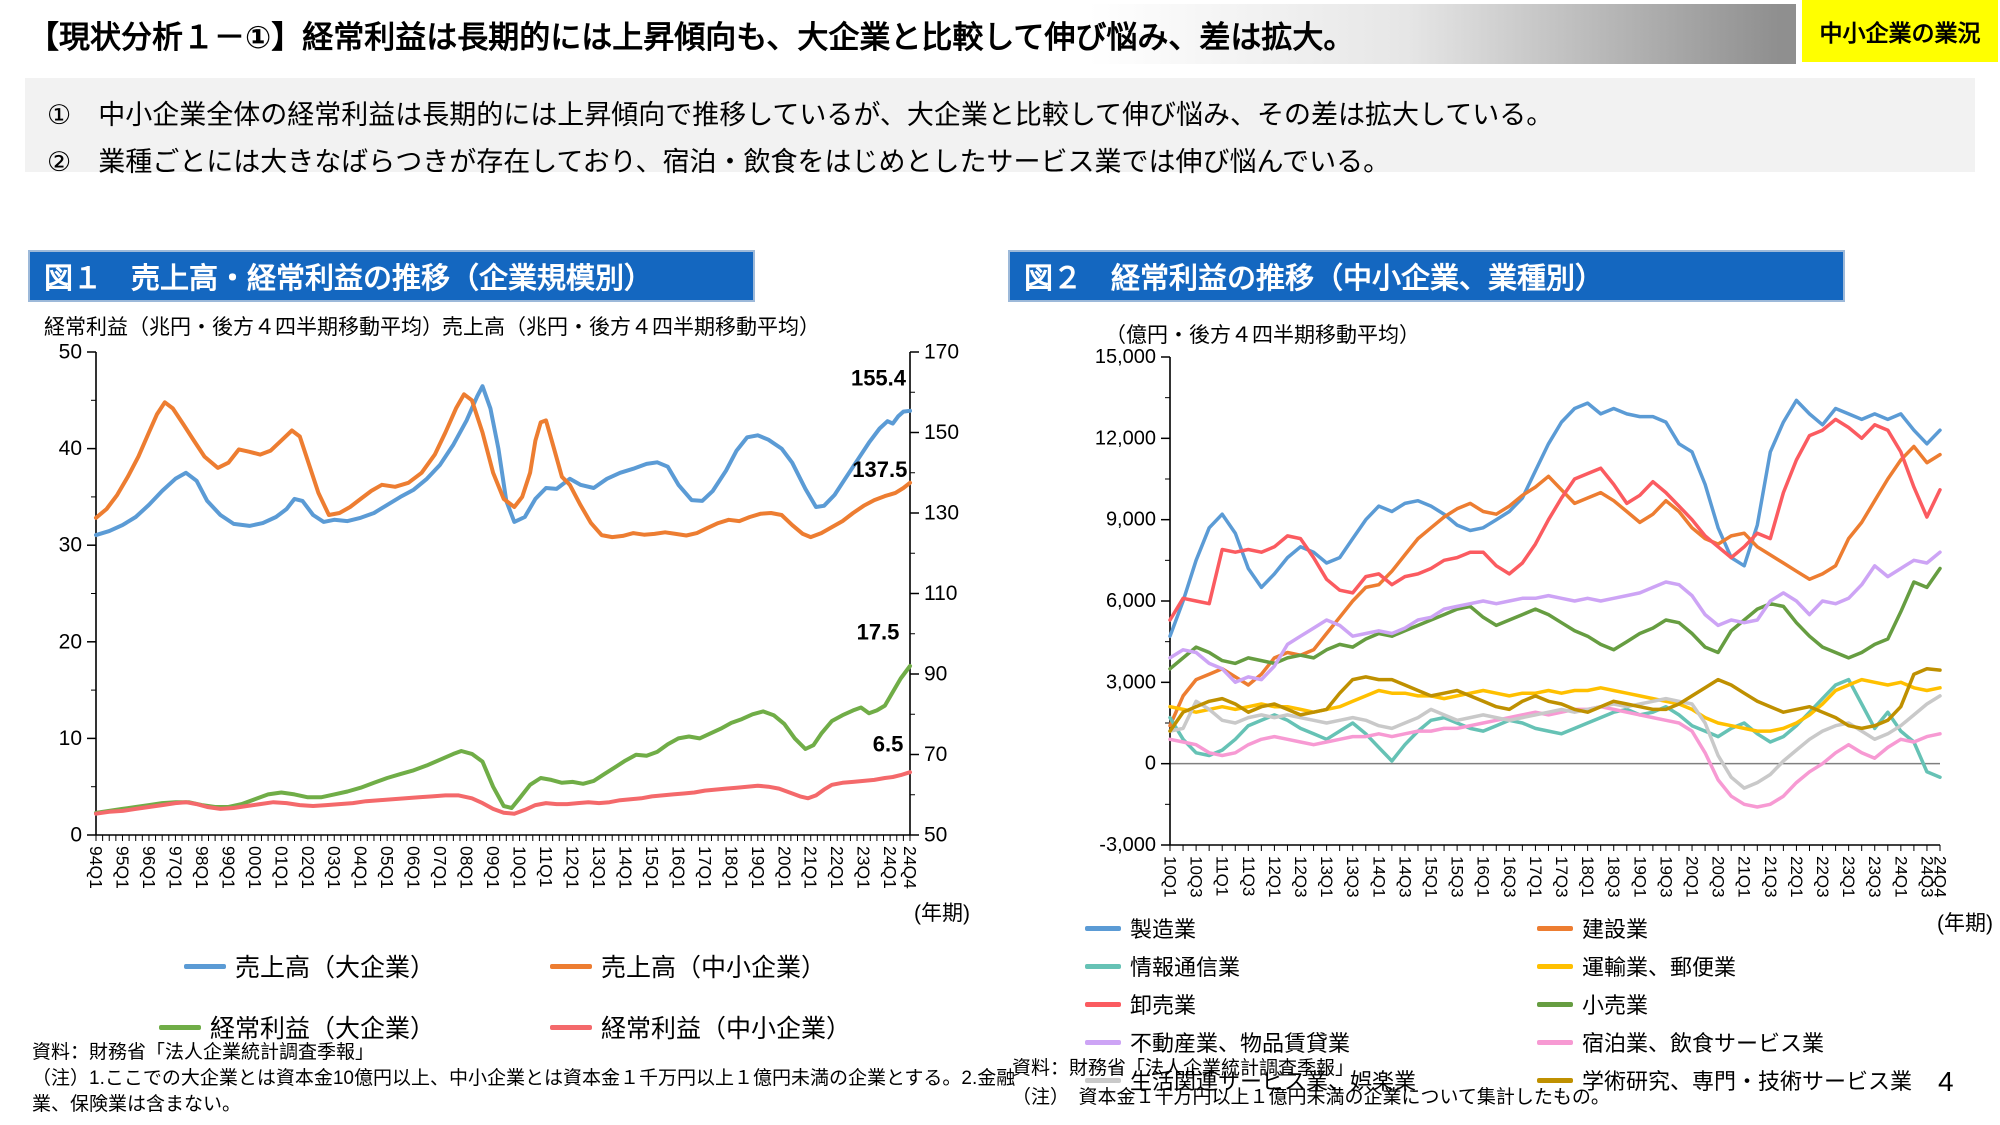 This screenshot has height=1125, width=2000. Describe the element at coordinates (1525, 928) in the screenshot. I see `legend-row: 製造業 建設業` at that location.